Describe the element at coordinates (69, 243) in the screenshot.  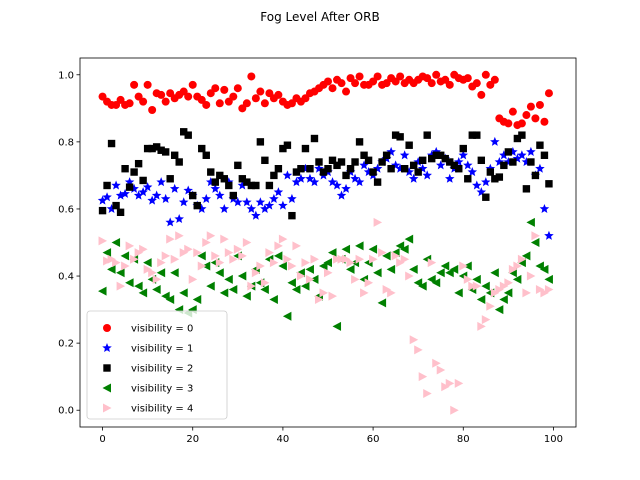
I see `y-axis: 0.0 0.2 0.4 0.6 0.8 1.0` at that location.